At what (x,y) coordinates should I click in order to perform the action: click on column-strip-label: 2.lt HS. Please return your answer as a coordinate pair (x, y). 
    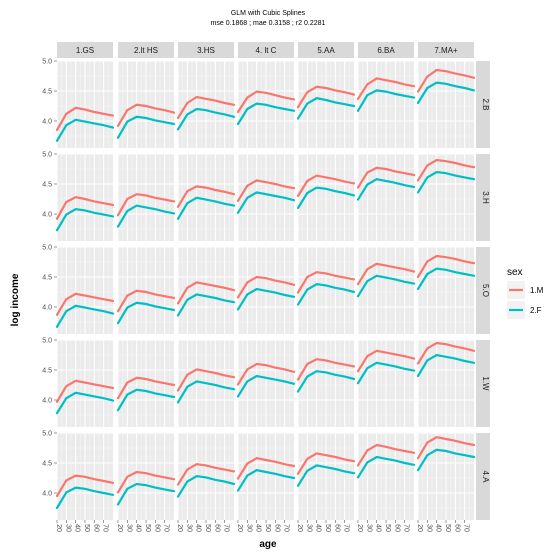
    Looking at the image, I should click on (146, 50).